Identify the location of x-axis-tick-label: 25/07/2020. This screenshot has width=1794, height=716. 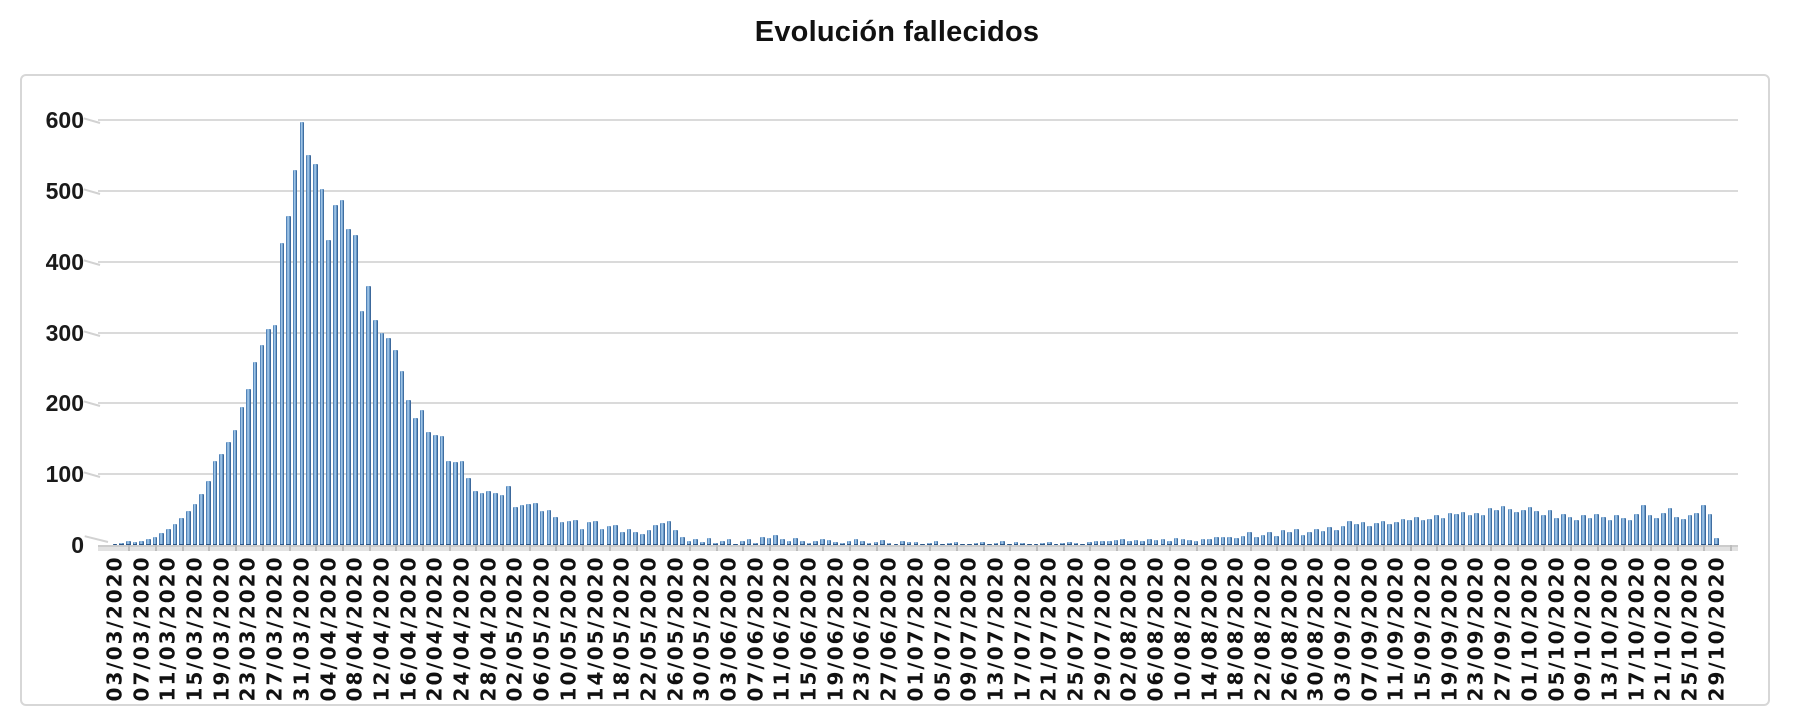
(1075, 628).